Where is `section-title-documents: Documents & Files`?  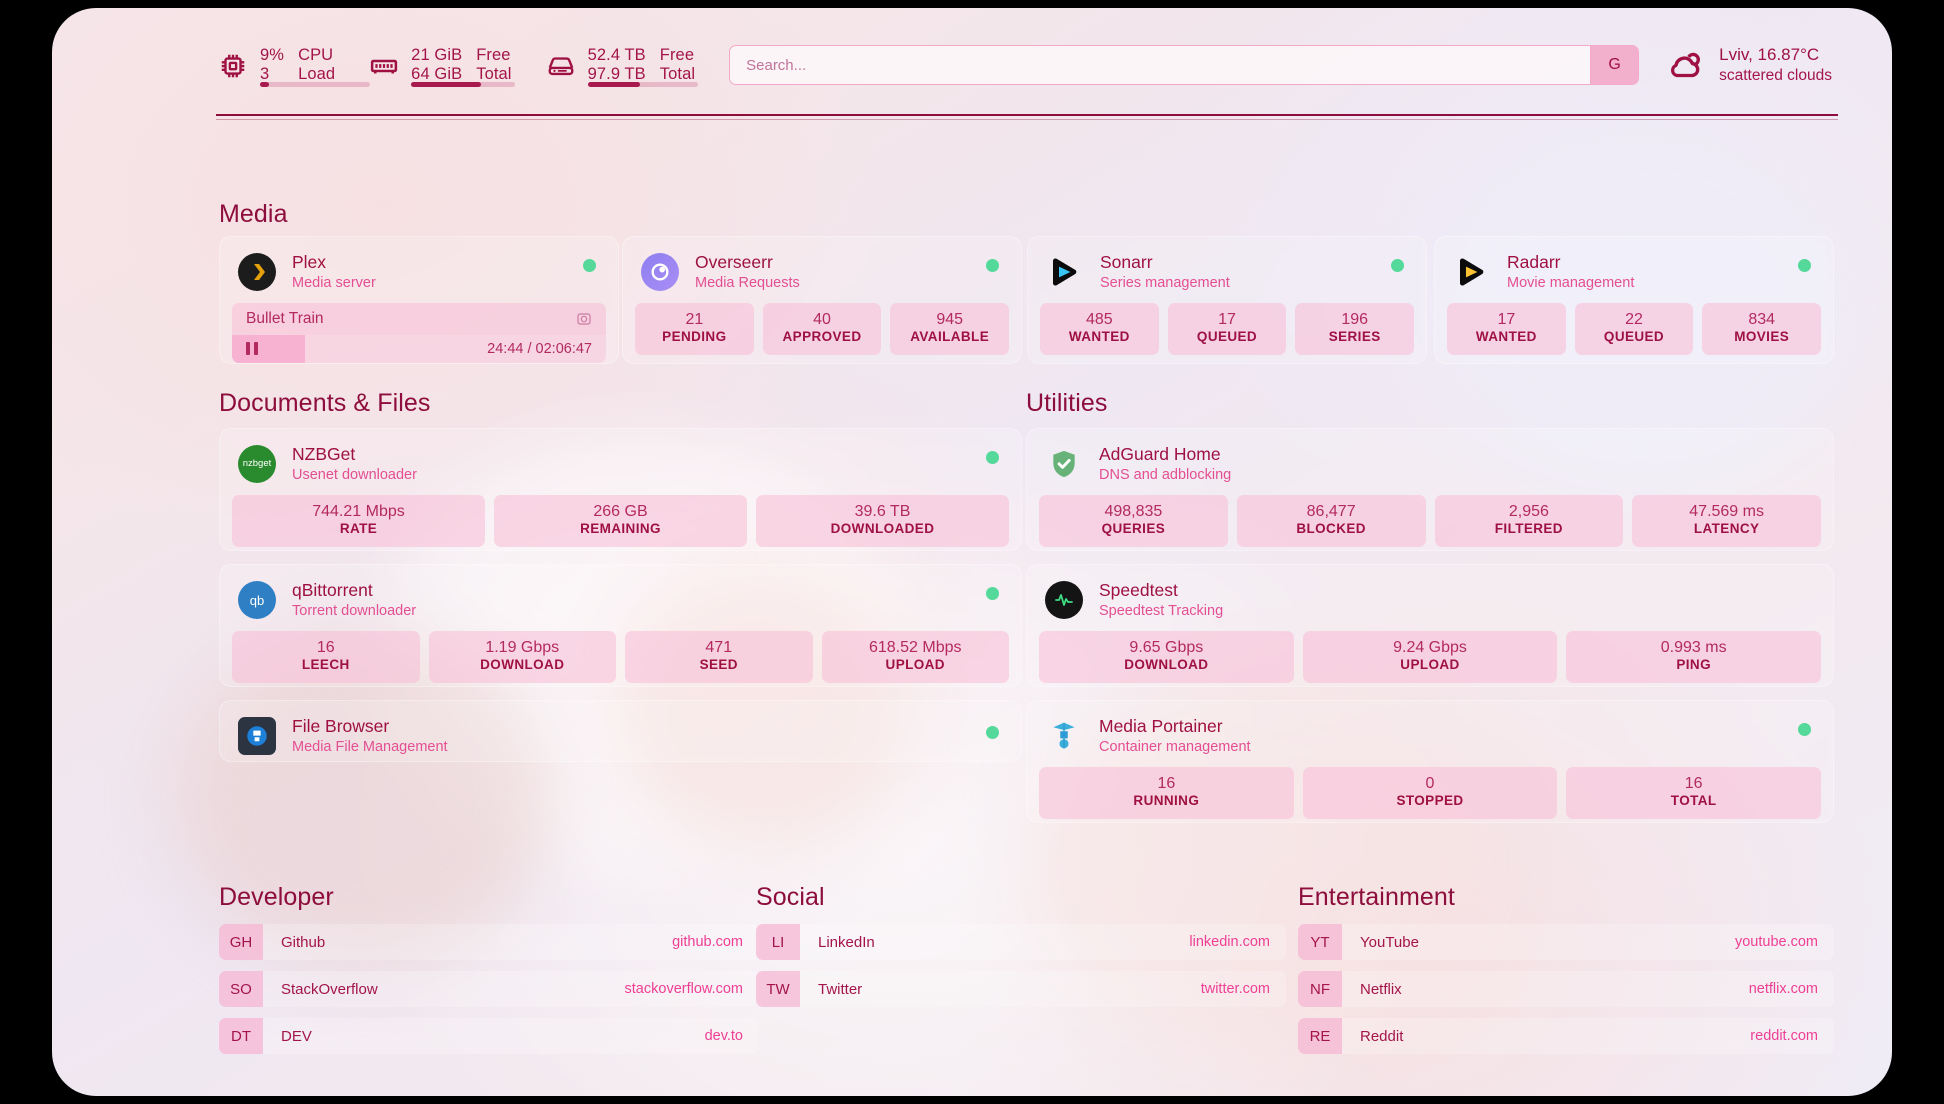 section-title-documents: Documents & Files is located at coordinates (325, 403).